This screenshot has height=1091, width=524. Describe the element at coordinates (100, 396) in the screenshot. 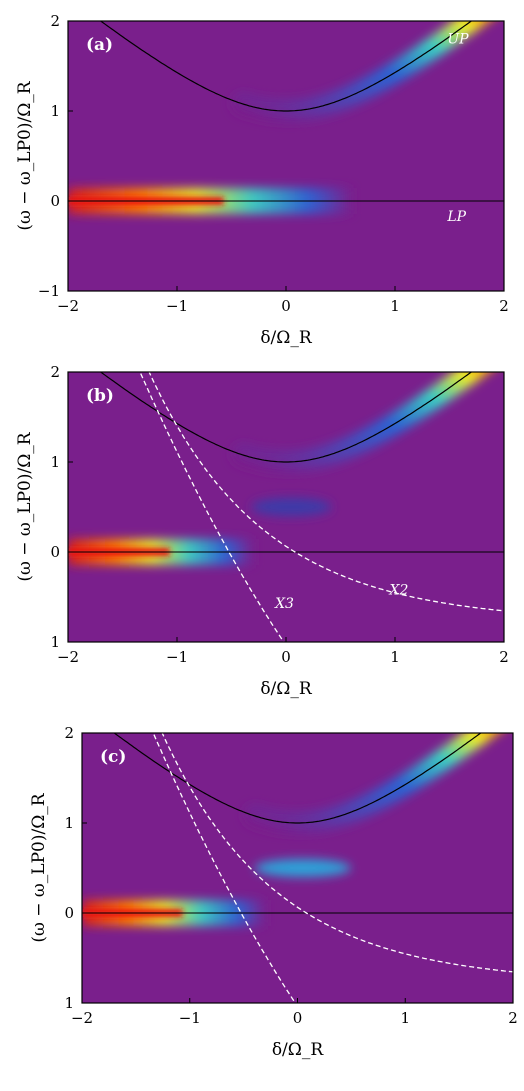

I see `panel-label: (b)` at that location.